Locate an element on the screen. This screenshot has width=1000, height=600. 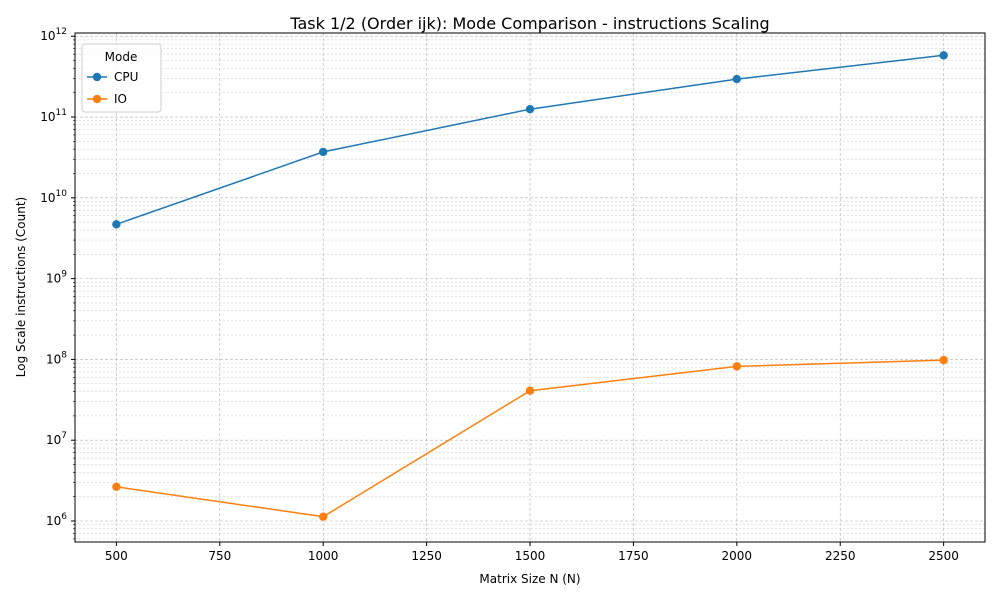
x-tick-label: 500 is located at coordinates (116, 556).